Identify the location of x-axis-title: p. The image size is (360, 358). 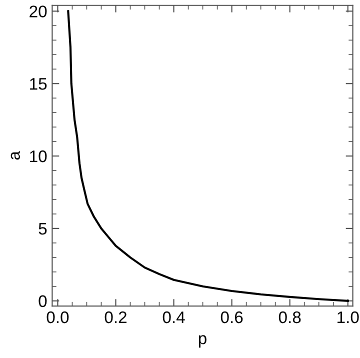
(202, 341).